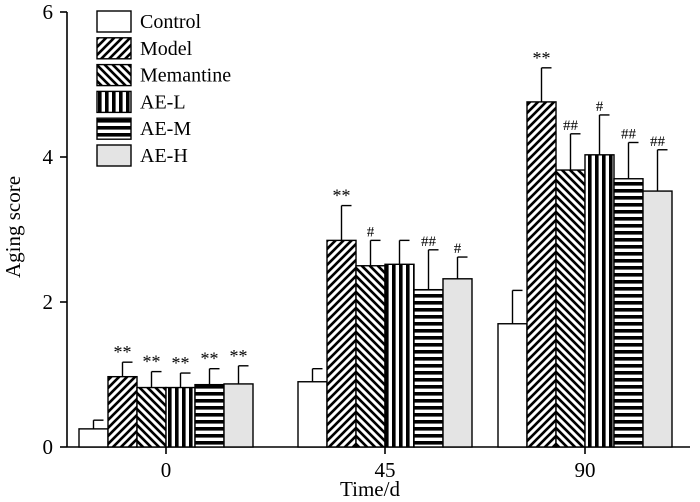  What do you see at coordinates (48, 302) in the screenshot?
I see `y-tick-label: 2` at bounding box center [48, 302].